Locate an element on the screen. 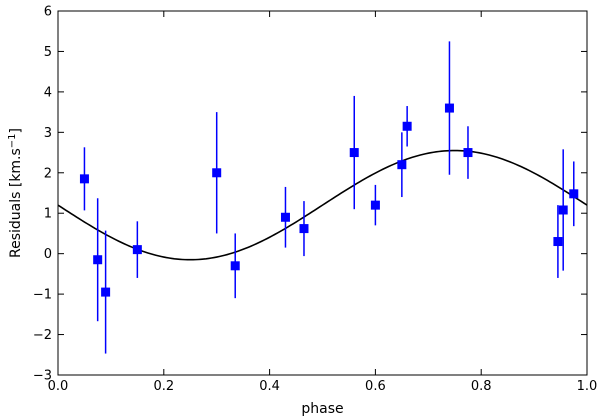 This screenshot has height=418, width=600. y-axis-label: Residuals [km.s−1] is located at coordinates (16, 193).